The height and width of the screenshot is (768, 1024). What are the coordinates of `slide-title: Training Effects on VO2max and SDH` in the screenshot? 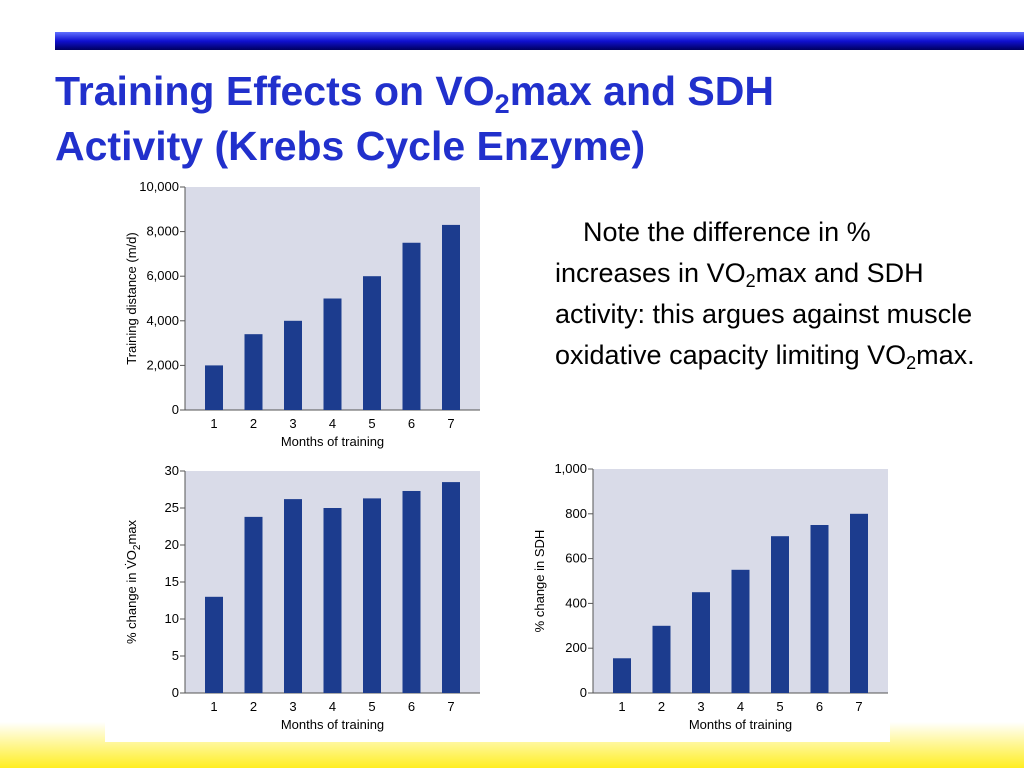 It's located at (414, 93).